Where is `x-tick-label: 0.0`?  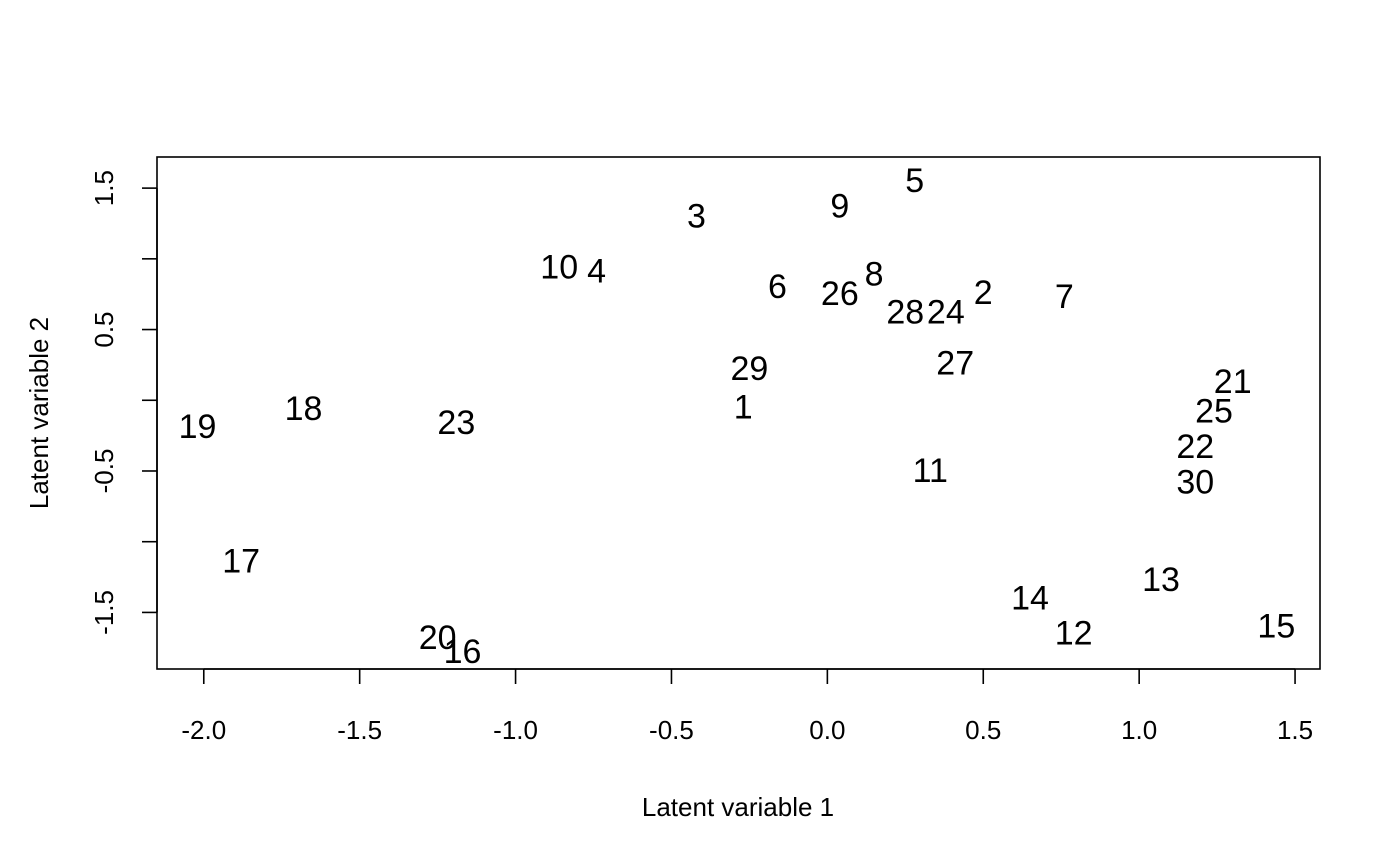
x-tick-label: 0.0 is located at coordinates (827, 730).